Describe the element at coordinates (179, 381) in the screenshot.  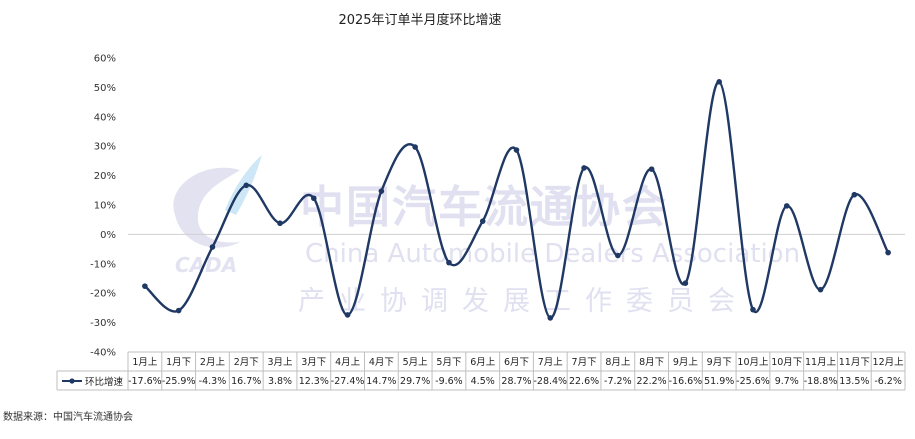
I see `data-label: -25.9%` at that location.